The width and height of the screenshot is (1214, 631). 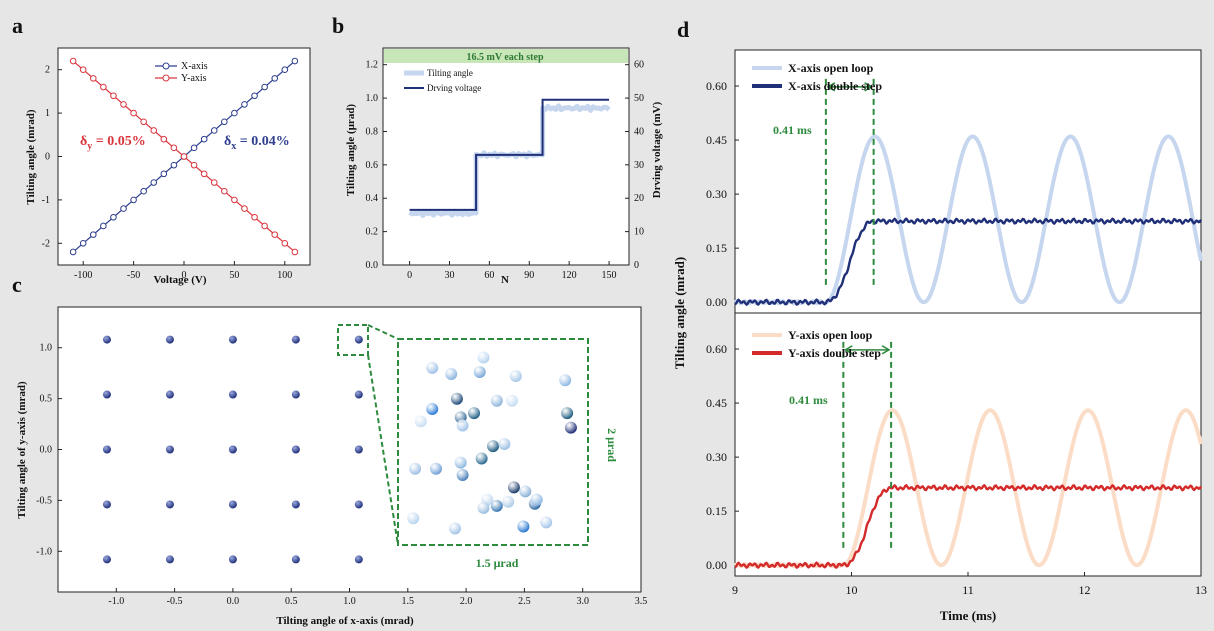 What do you see at coordinates (46, 348) in the screenshot?
I see `panel-c-ytick-label: 1.0` at bounding box center [46, 348].